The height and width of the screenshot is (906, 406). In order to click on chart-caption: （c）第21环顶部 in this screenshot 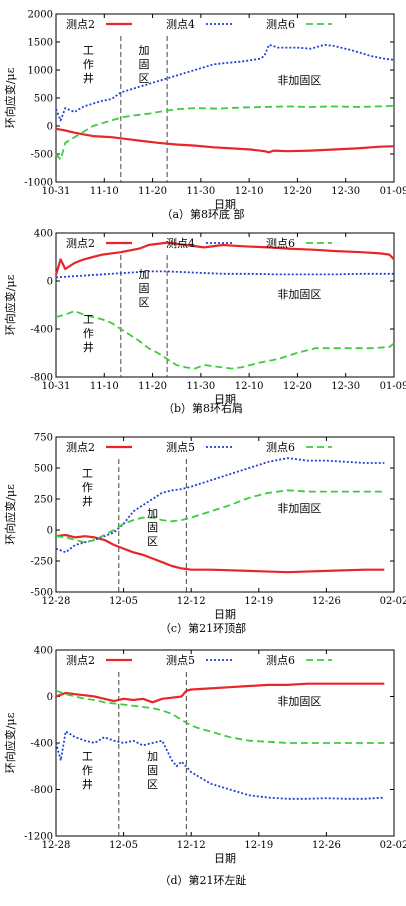, I will do `click(203, 628)`.